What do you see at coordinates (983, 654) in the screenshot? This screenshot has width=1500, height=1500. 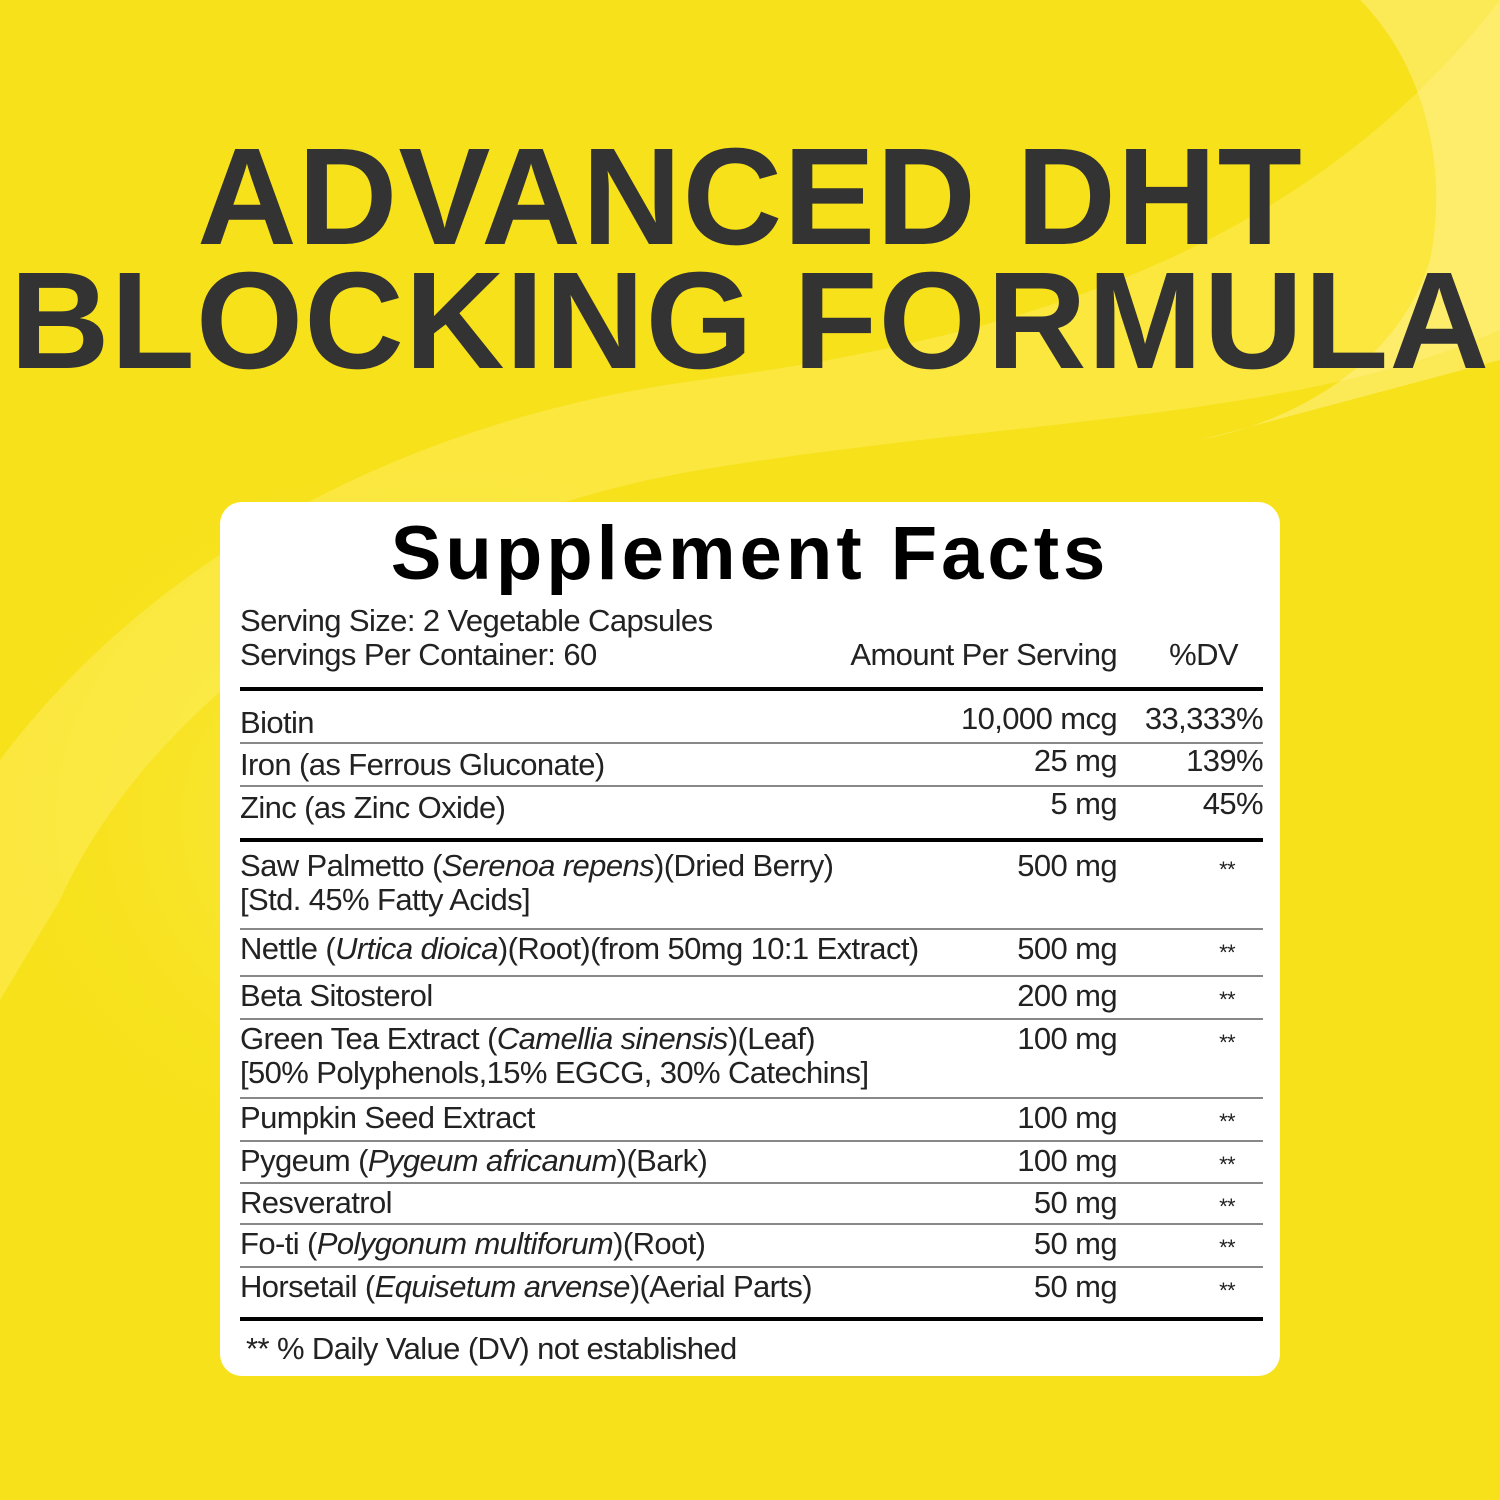 I see `amount-per-serving-header: Amount Per Serving` at bounding box center [983, 654].